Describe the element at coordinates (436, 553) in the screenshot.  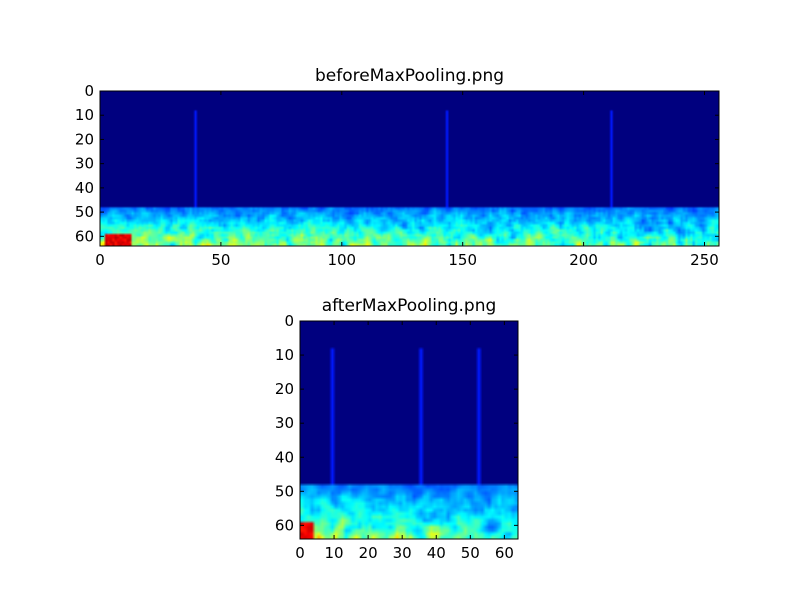
I see `x-tick-label: 40` at that location.